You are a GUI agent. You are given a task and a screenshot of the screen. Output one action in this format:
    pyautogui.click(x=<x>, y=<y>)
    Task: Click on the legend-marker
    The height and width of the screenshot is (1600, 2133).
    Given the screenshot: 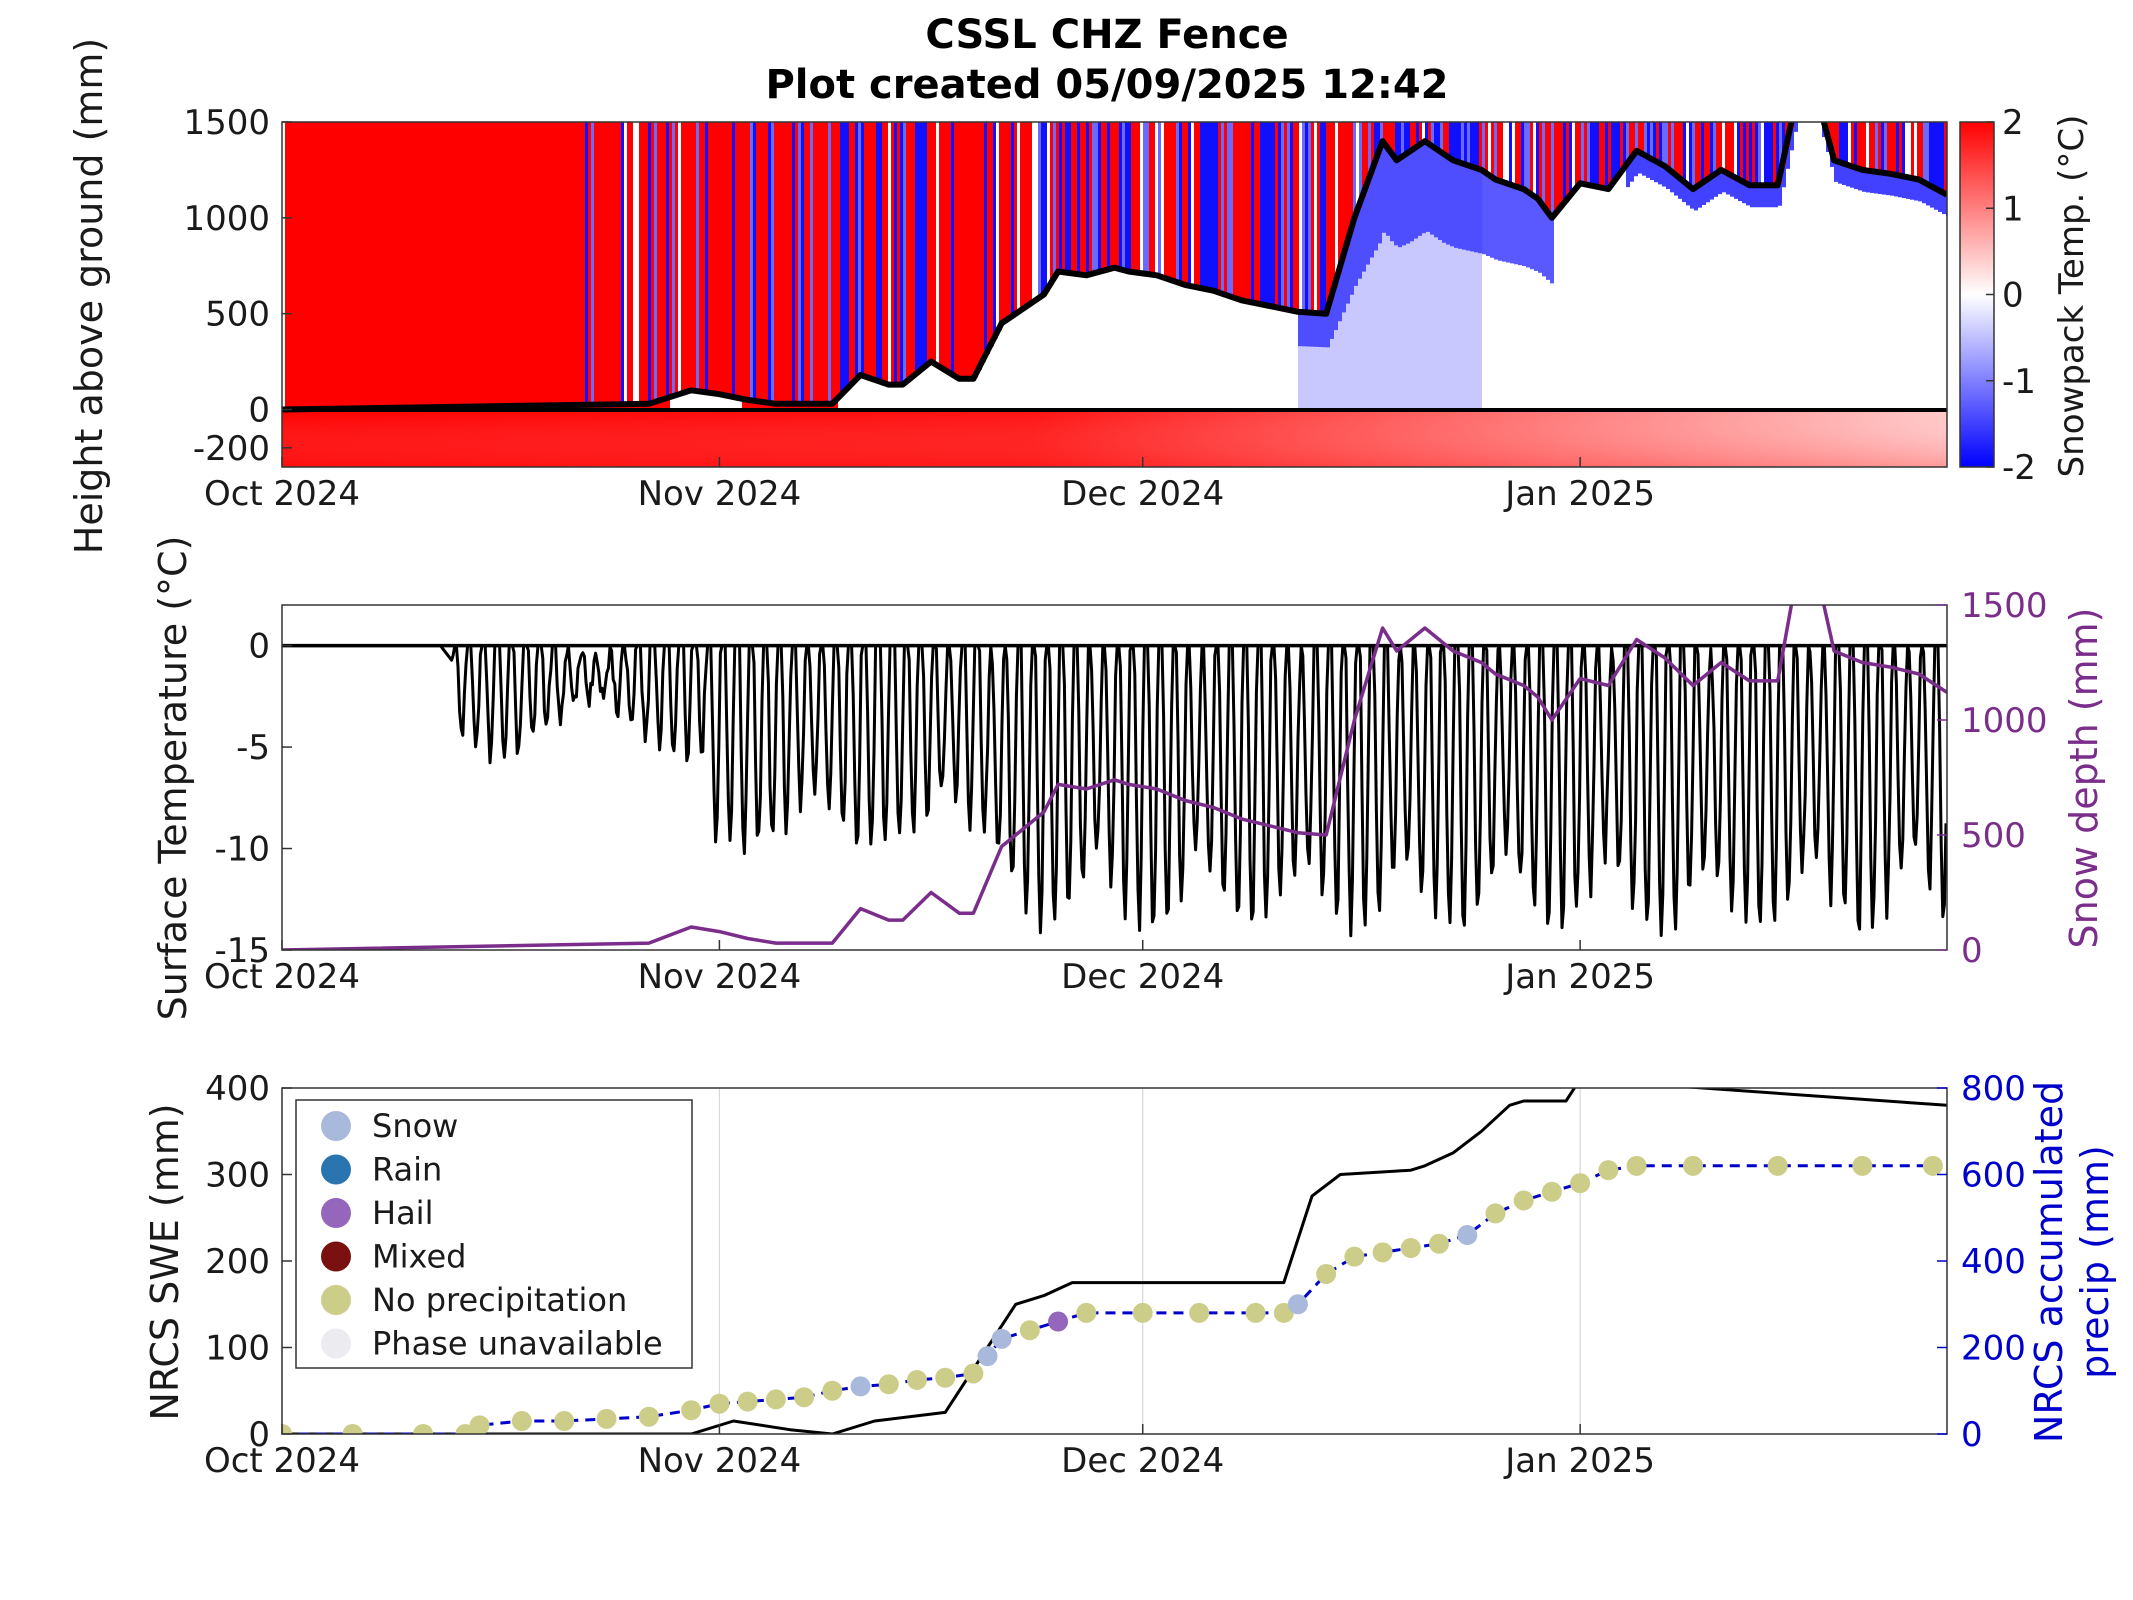 What is the action you would take?
    pyautogui.click(x=336, y=1126)
    